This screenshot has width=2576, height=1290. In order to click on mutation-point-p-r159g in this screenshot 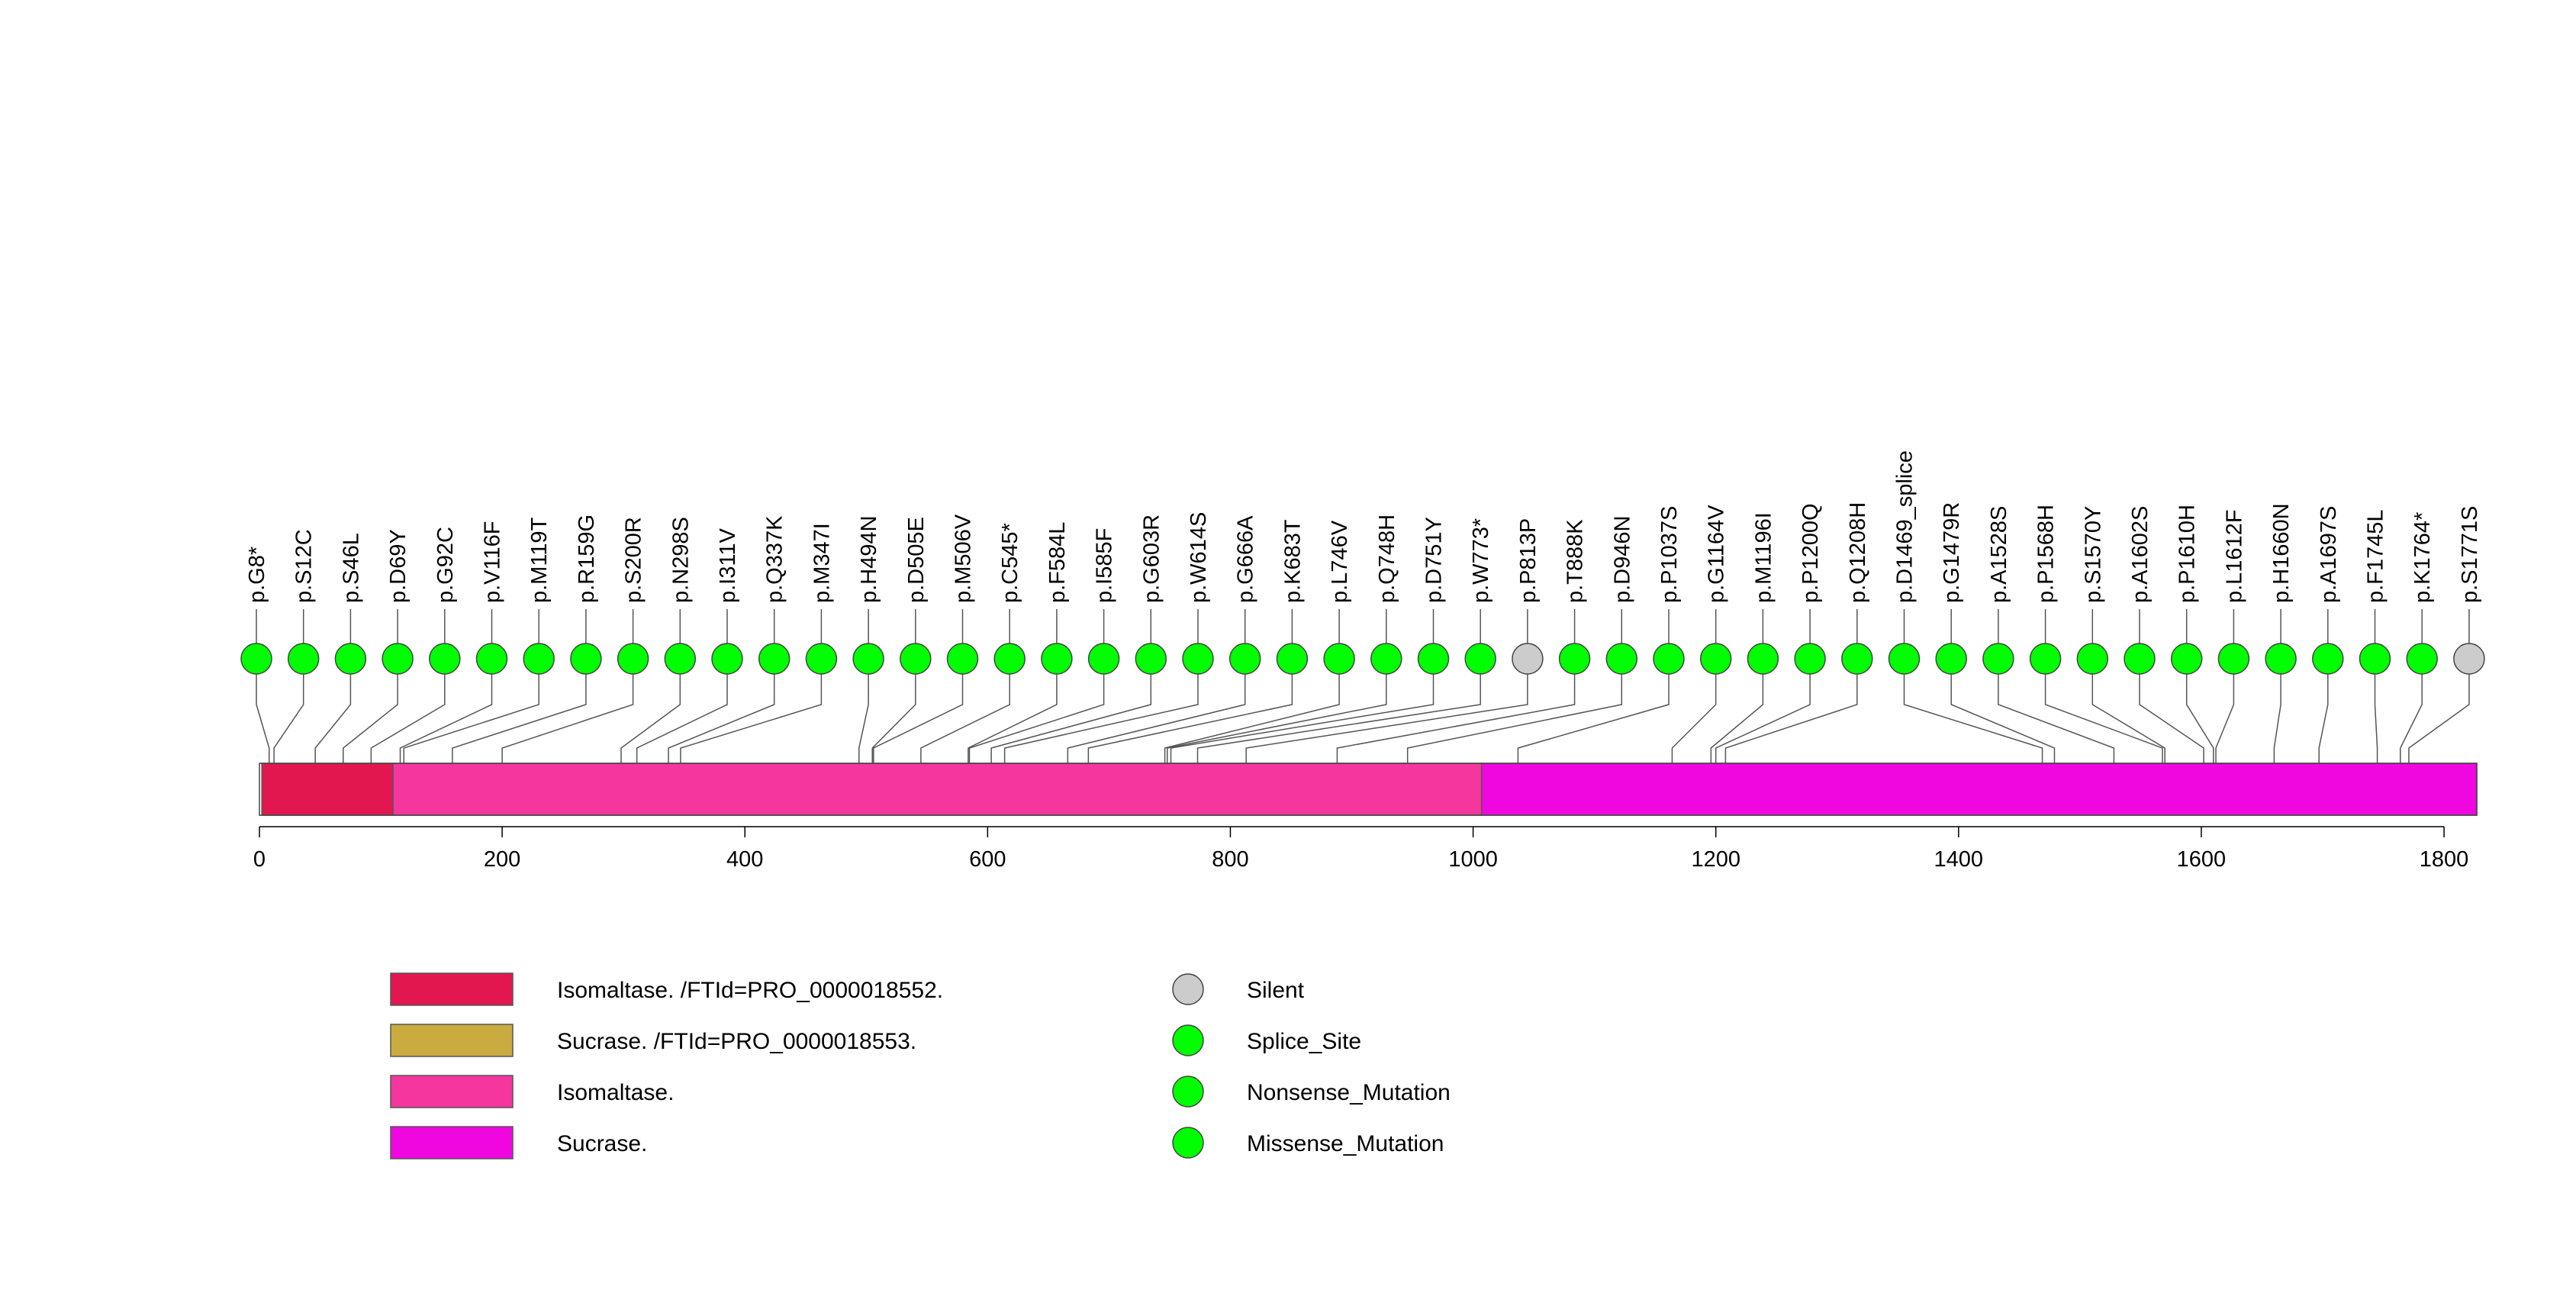, I will do `click(586, 659)`.